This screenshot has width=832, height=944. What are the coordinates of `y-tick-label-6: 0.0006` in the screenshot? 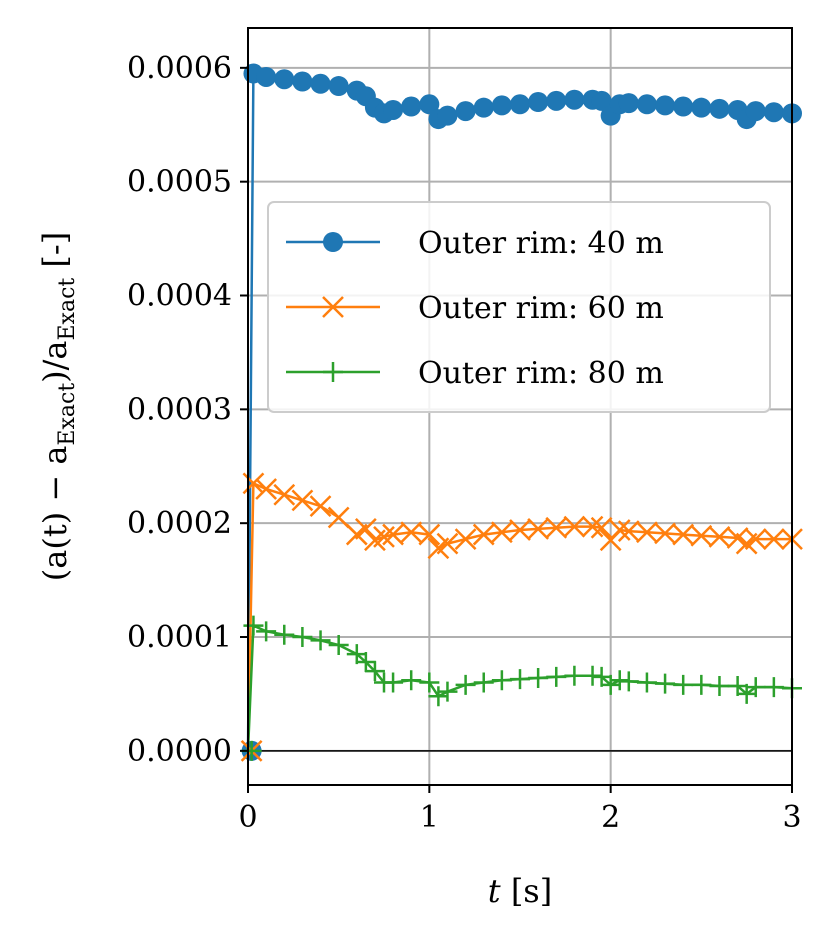 It's located at (179, 68).